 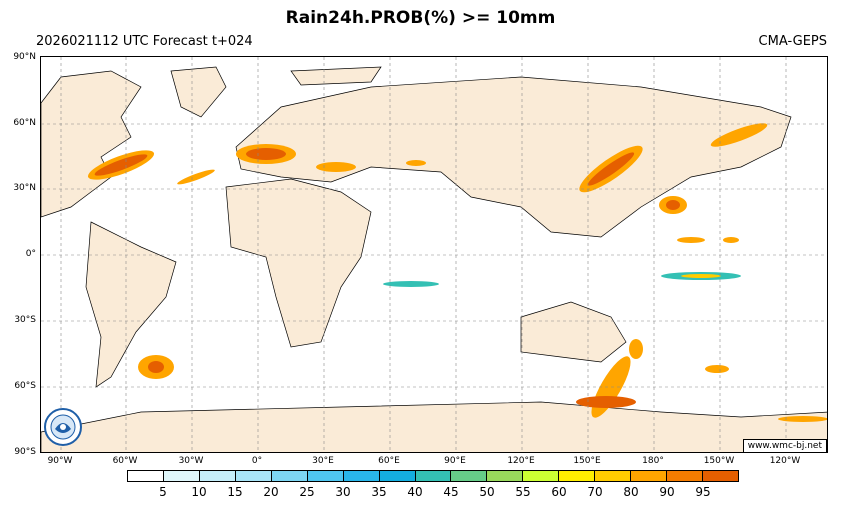 What do you see at coordinates (420, 18) in the screenshot?
I see `map-title: Rain24h.PROB(%) >= 10mm` at bounding box center [420, 18].